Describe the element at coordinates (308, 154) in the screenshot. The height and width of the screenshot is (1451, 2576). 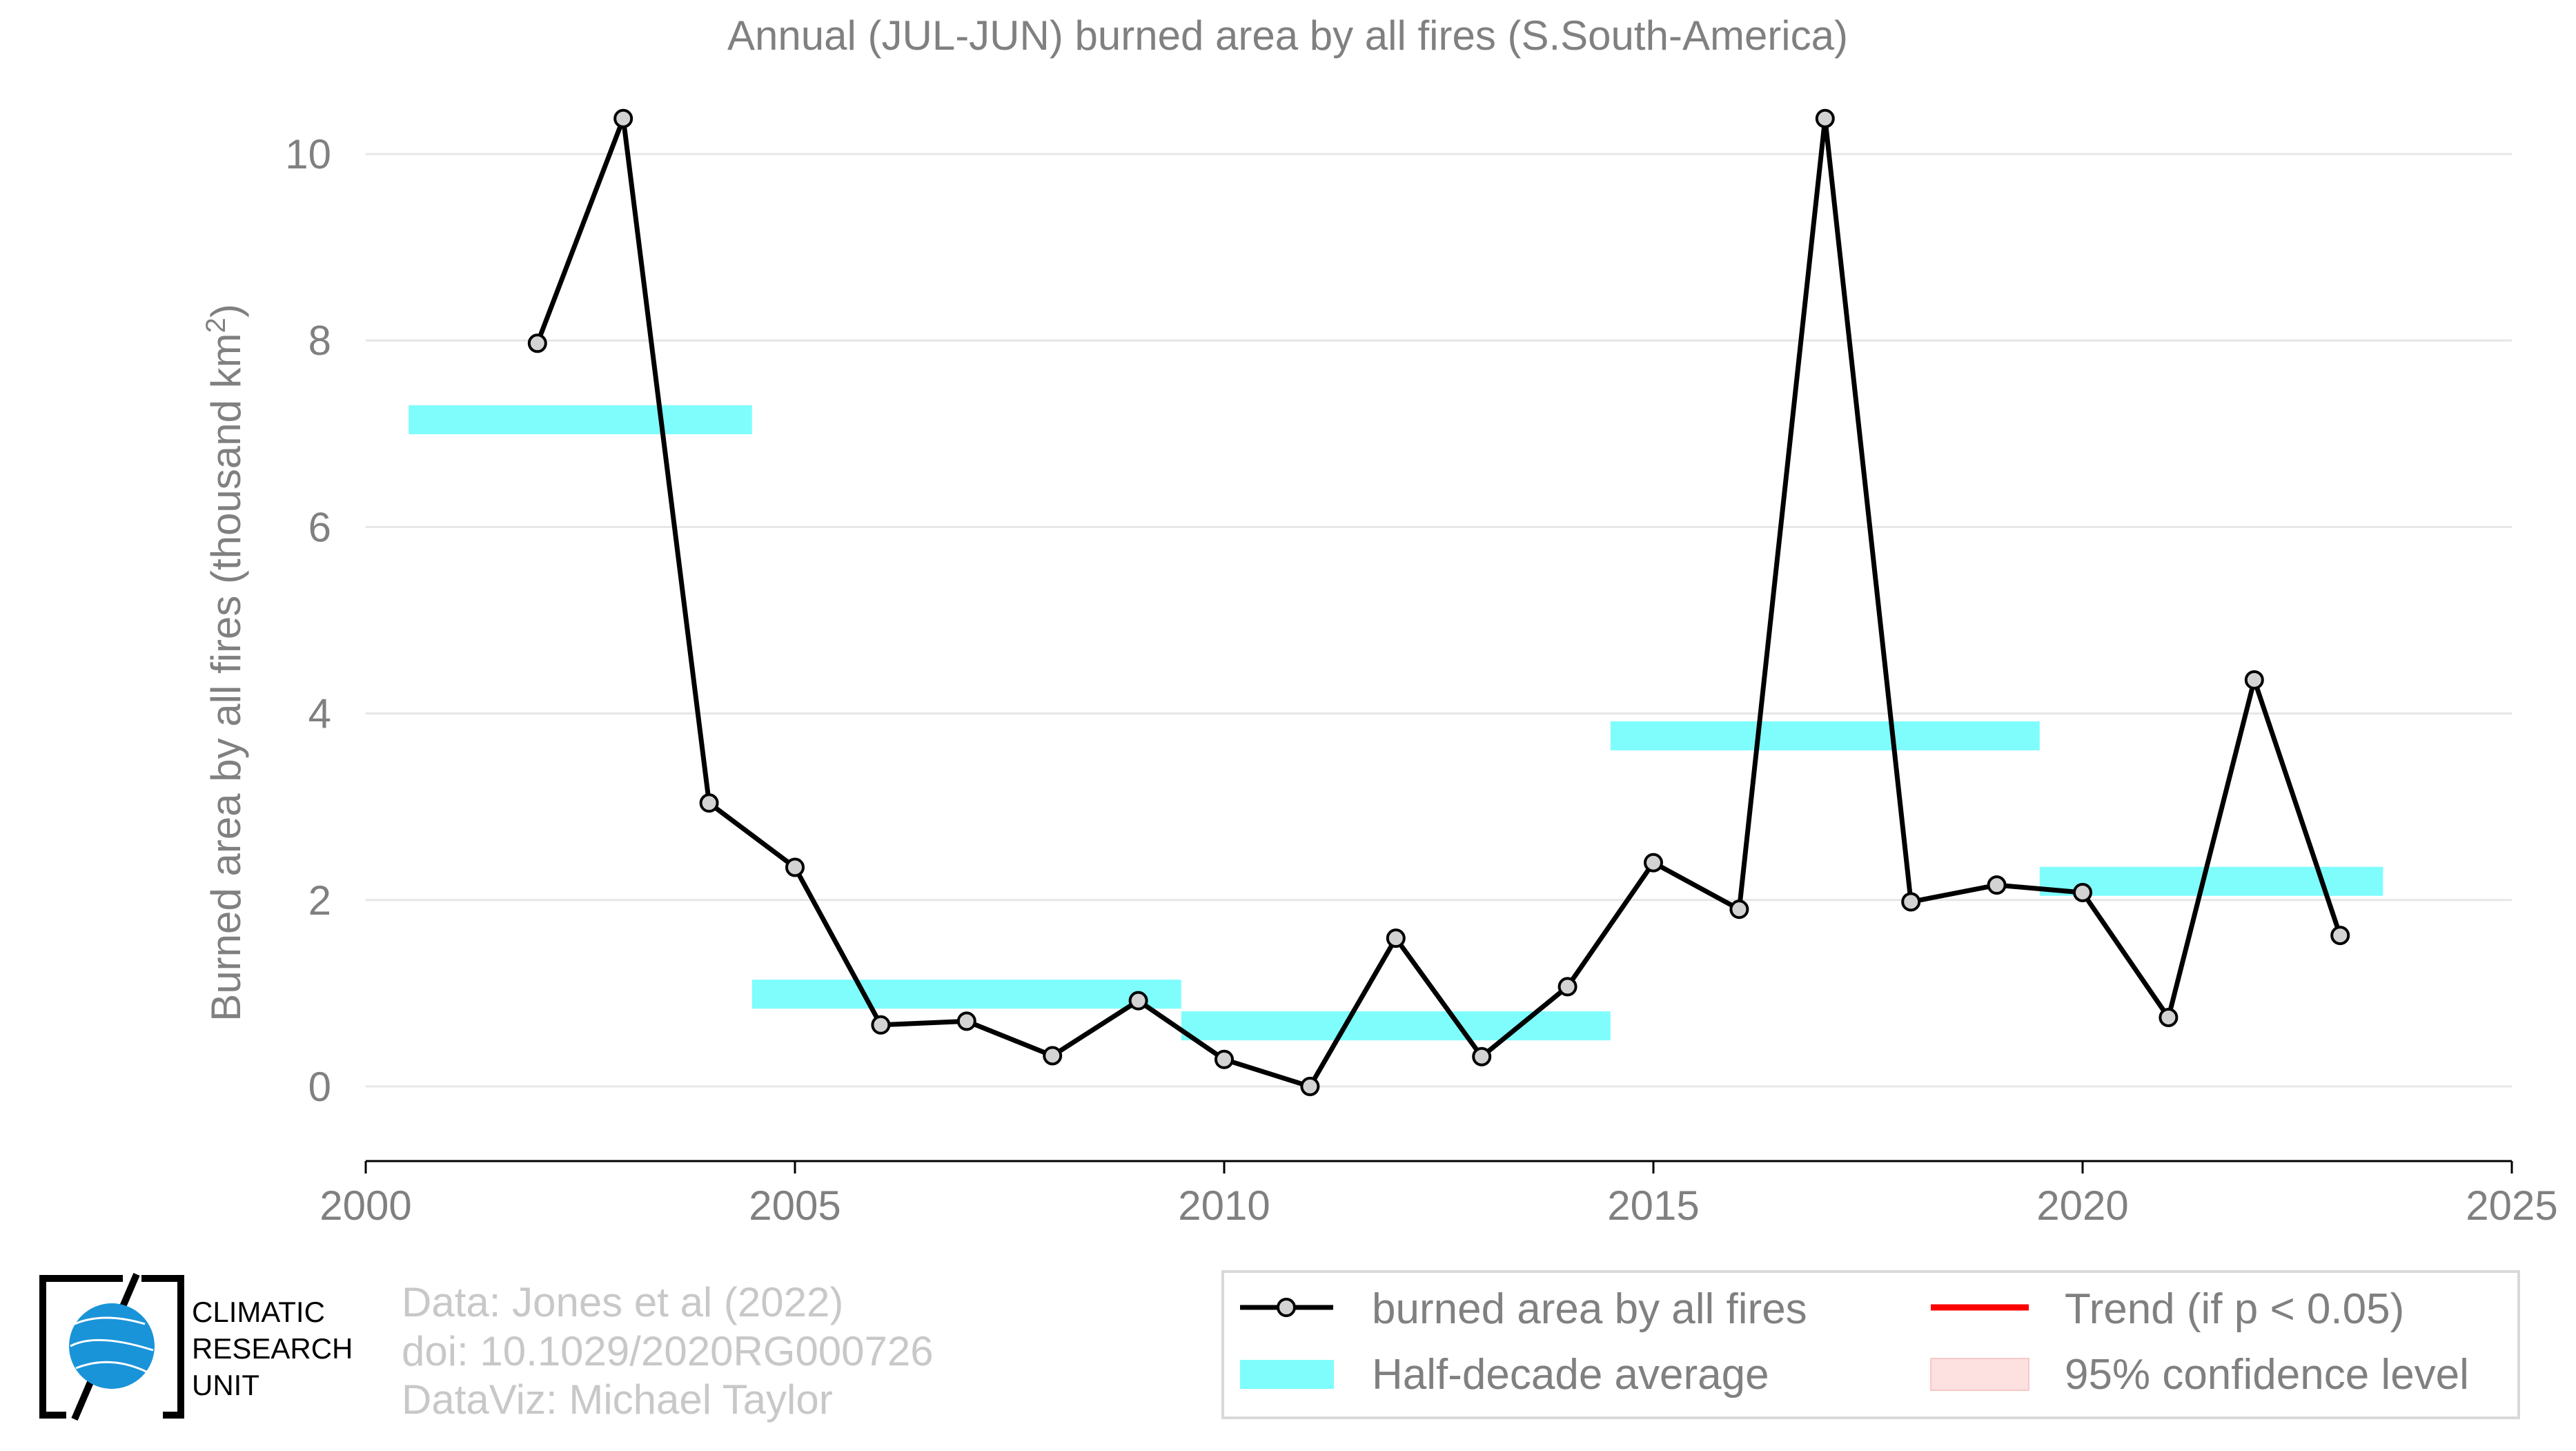
I see `y-tick-label-10: 10` at that location.